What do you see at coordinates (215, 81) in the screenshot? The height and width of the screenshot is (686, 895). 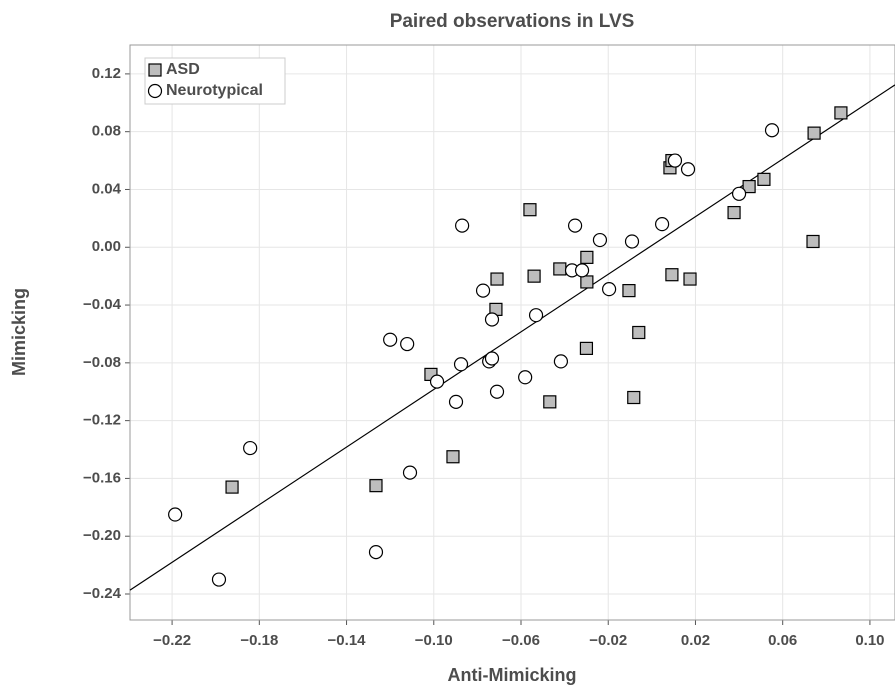 I see `legend-box` at bounding box center [215, 81].